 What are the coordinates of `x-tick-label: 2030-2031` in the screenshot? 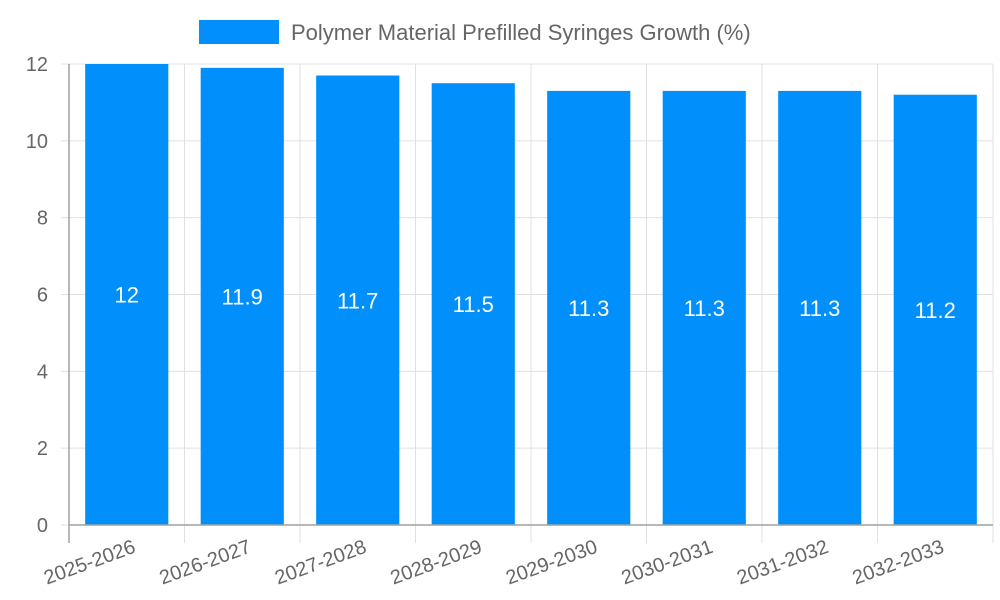 It's located at (667, 562).